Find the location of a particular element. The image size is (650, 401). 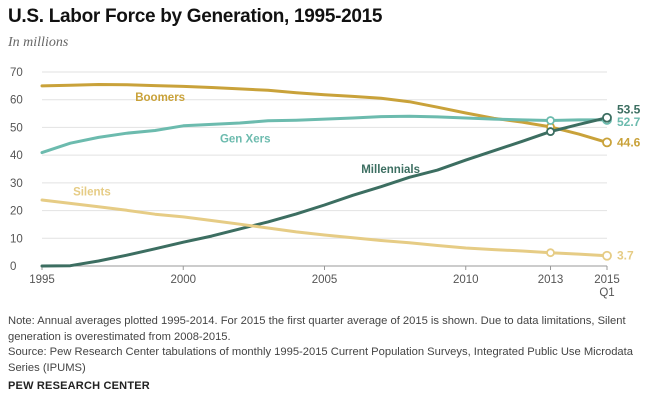

series-line-silents is located at coordinates (324, 228).